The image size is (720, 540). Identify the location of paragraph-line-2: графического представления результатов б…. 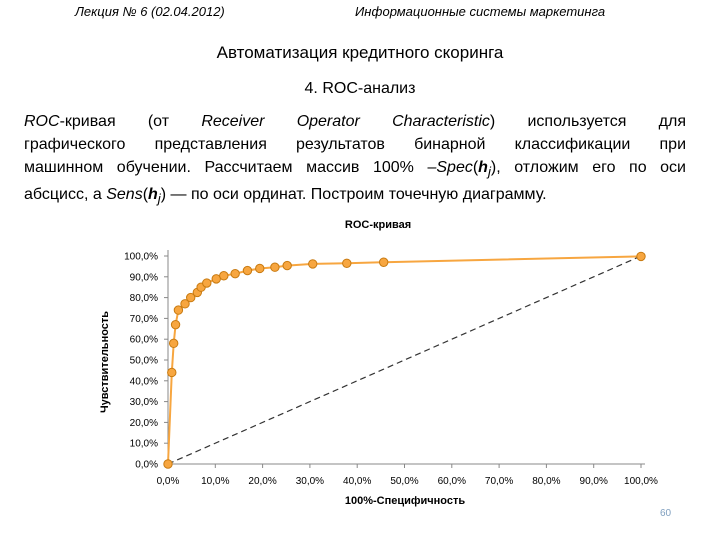
(355, 144).